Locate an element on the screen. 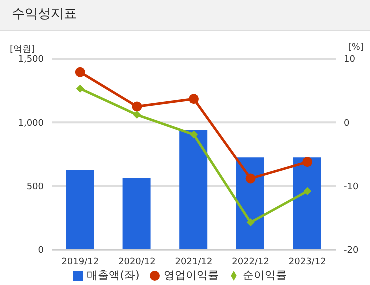 This screenshot has height=285, width=370. legend-label: 매출액(좌) is located at coordinates (113, 275).